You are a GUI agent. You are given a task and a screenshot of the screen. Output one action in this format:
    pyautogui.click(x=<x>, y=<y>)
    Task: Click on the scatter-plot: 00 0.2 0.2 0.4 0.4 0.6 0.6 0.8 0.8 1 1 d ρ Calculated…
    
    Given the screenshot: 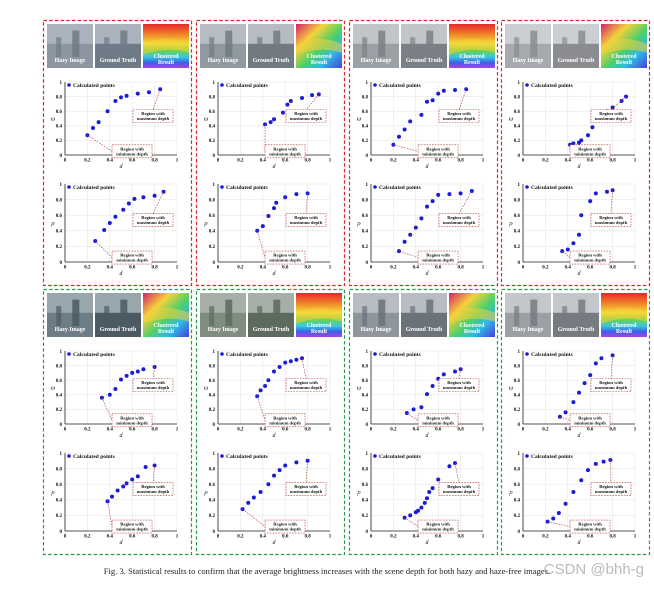 What is the action you would take?
    pyautogui.click(x=267, y=499)
    